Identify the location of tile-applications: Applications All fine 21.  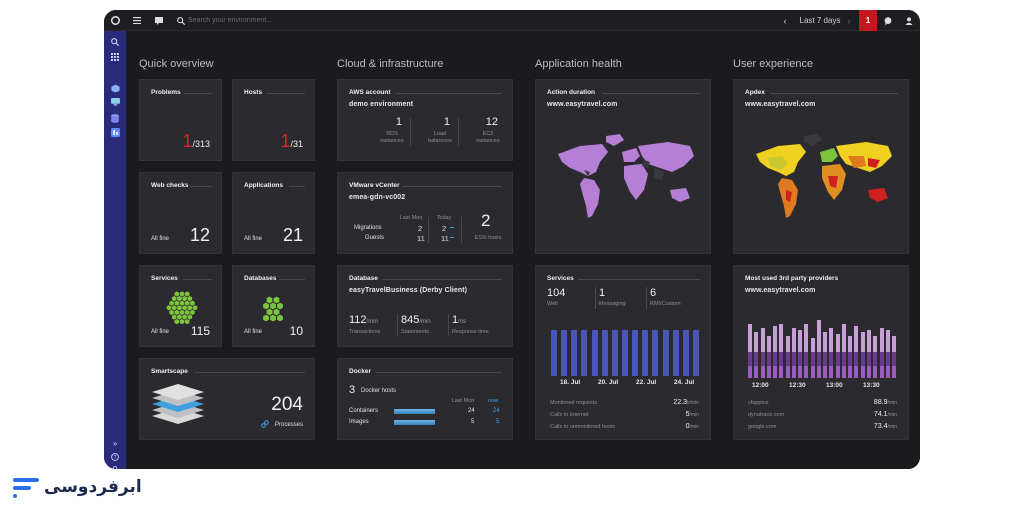
(273, 213).